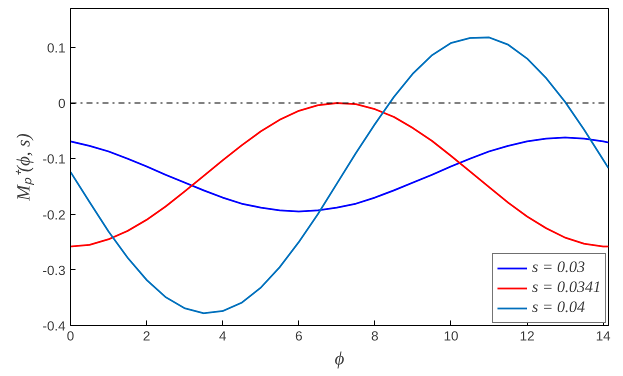 This screenshot has height=376, width=623. What do you see at coordinates (24, 167) in the screenshot?
I see `y-axis-title: Mₚ⁺(ϕ, s)` at bounding box center [24, 167].